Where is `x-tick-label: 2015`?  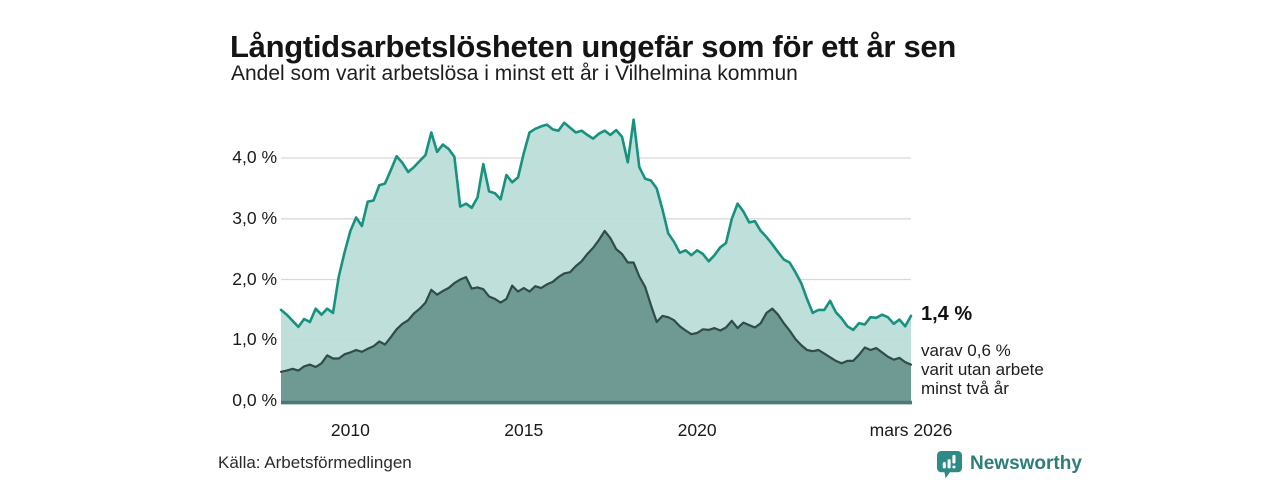
x-tick-label: 2015 is located at coordinates (524, 430).